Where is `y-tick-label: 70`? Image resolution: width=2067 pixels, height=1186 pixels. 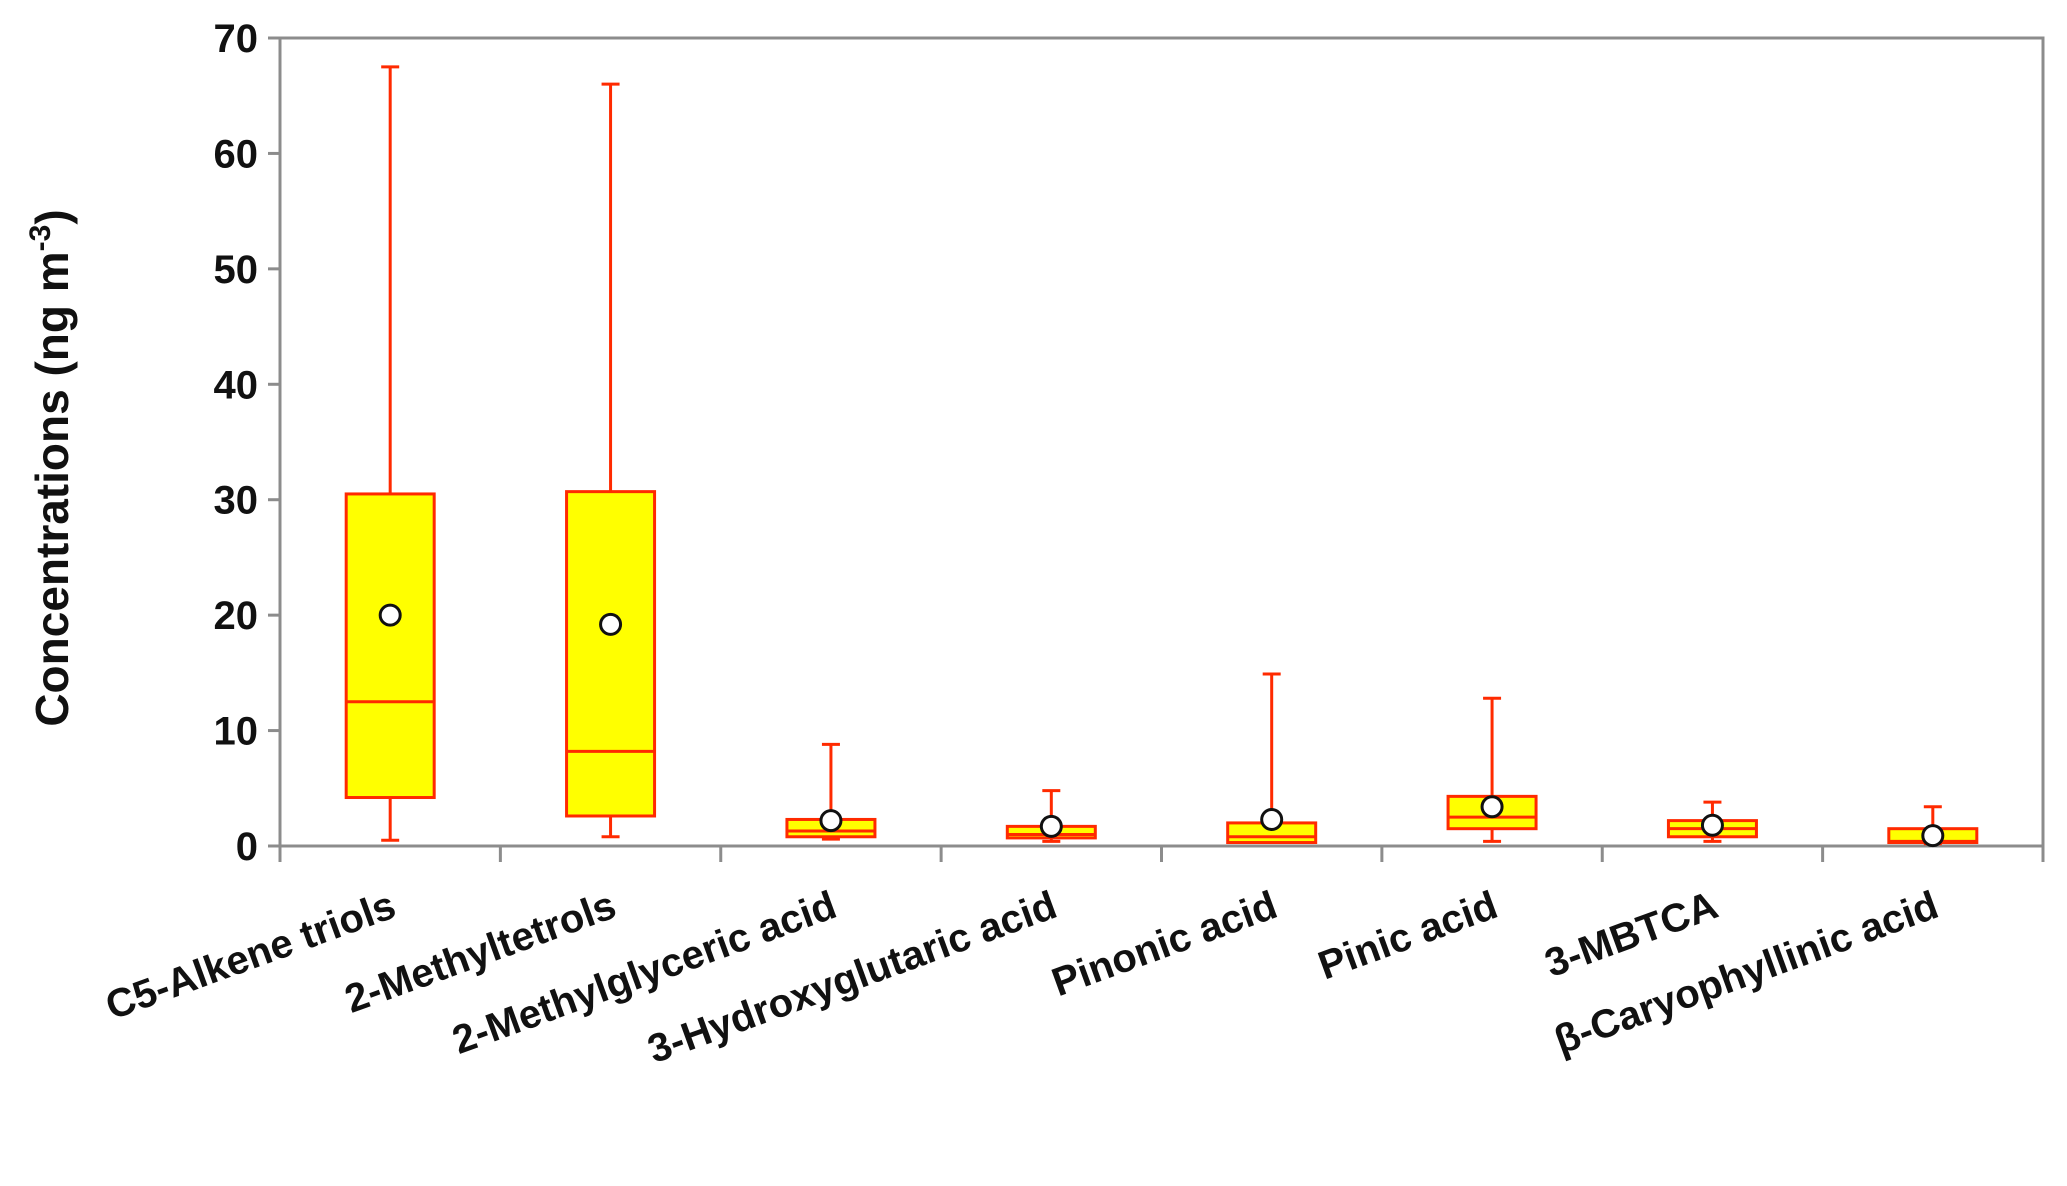
y-tick-label: 70 is located at coordinates (236, 39).